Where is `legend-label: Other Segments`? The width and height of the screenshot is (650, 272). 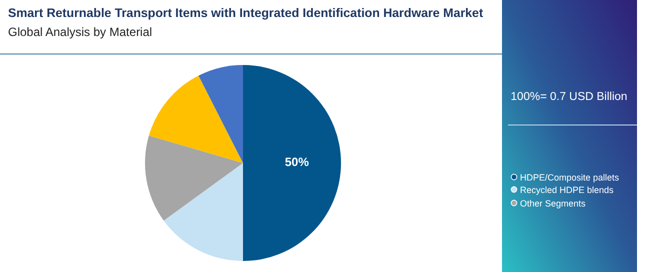 legend-label: Other Segments is located at coordinates (553, 203).